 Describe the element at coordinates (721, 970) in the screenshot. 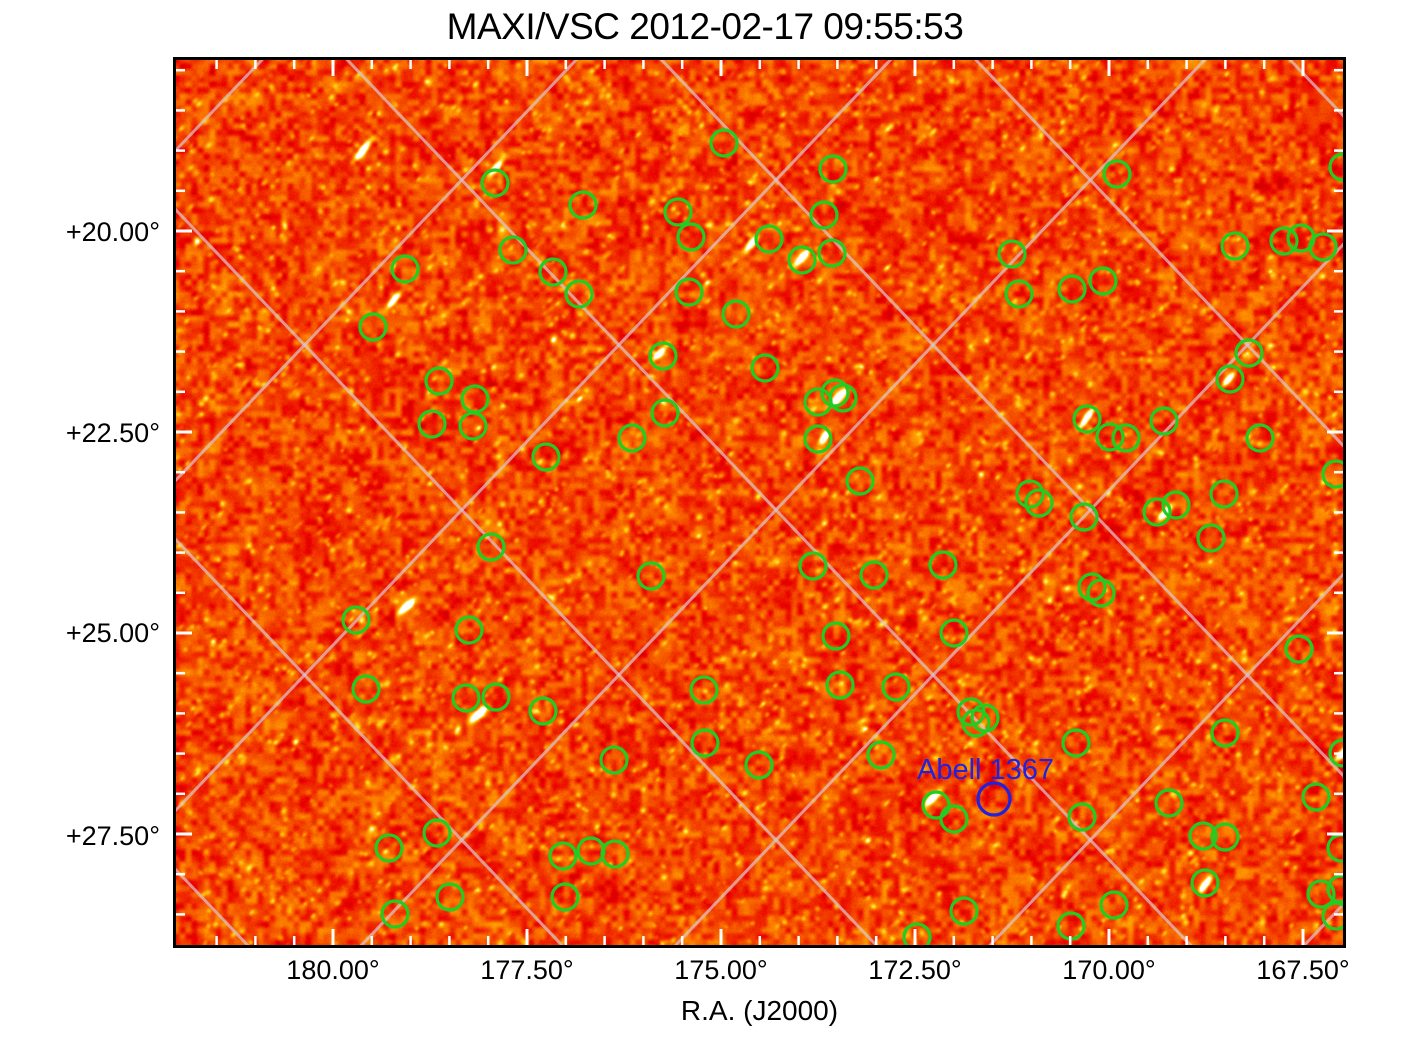

I see `x-tick-label-2: 175.00°` at that location.